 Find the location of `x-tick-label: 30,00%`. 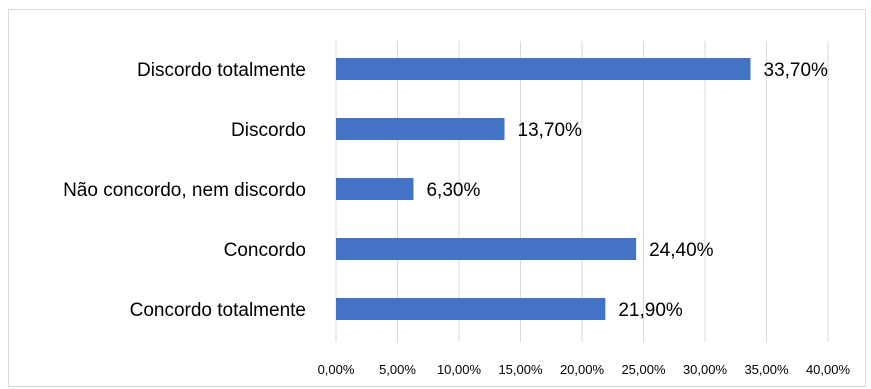

x-tick-label: 30,00% is located at coordinates (705, 369).